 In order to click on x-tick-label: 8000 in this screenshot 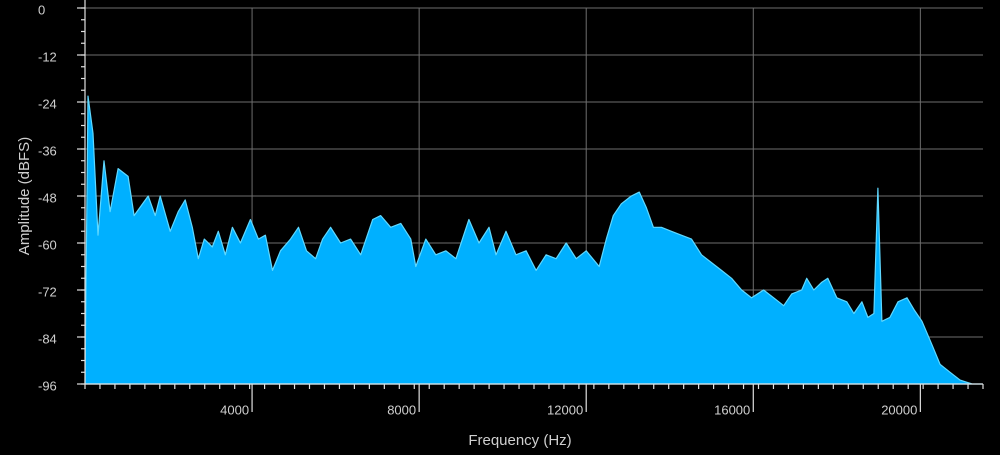, I will do `click(401, 409)`.